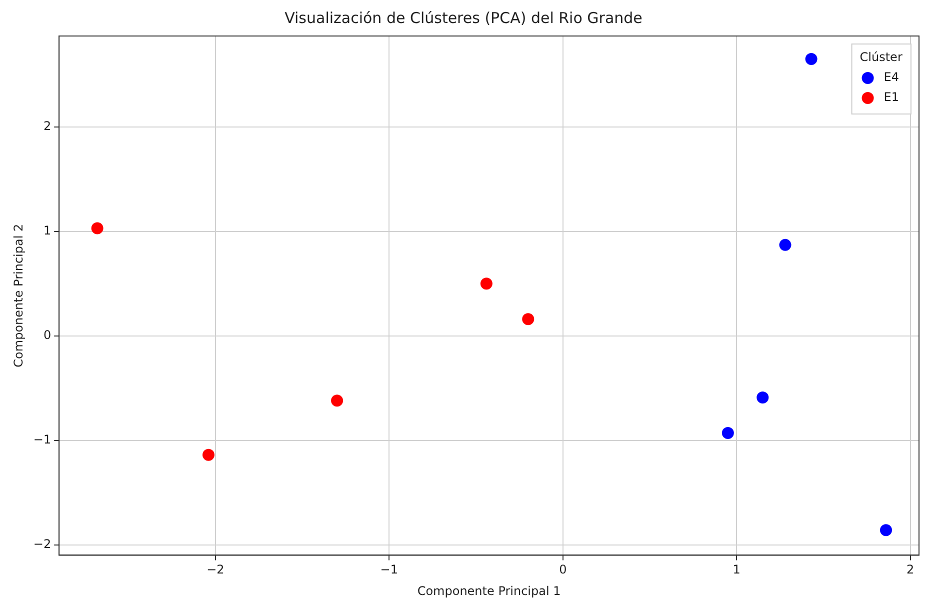 Image resolution: width=933 pixels, height=607 pixels. Describe the element at coordinates (891, 77) in the screenshot. I see `legend-label: E4` at that location.